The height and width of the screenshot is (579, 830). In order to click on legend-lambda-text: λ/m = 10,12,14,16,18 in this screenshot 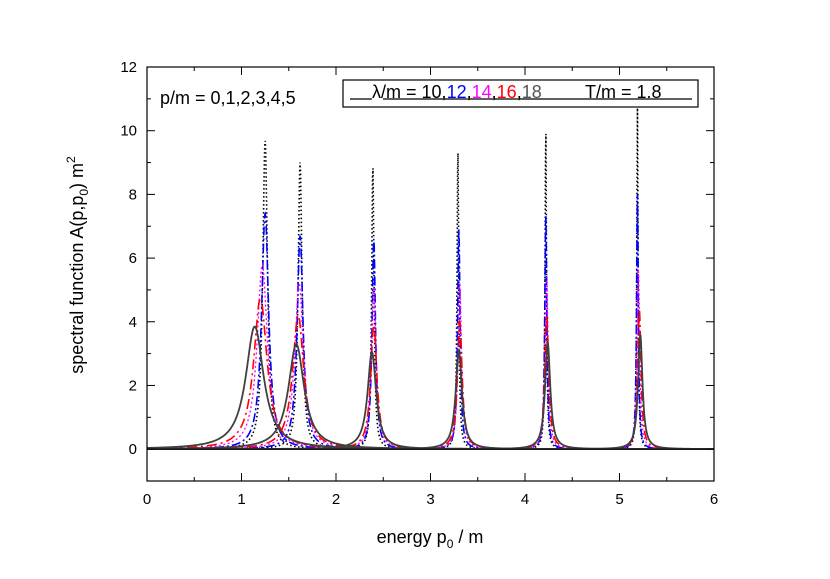, I will do `click(457, 92)`.